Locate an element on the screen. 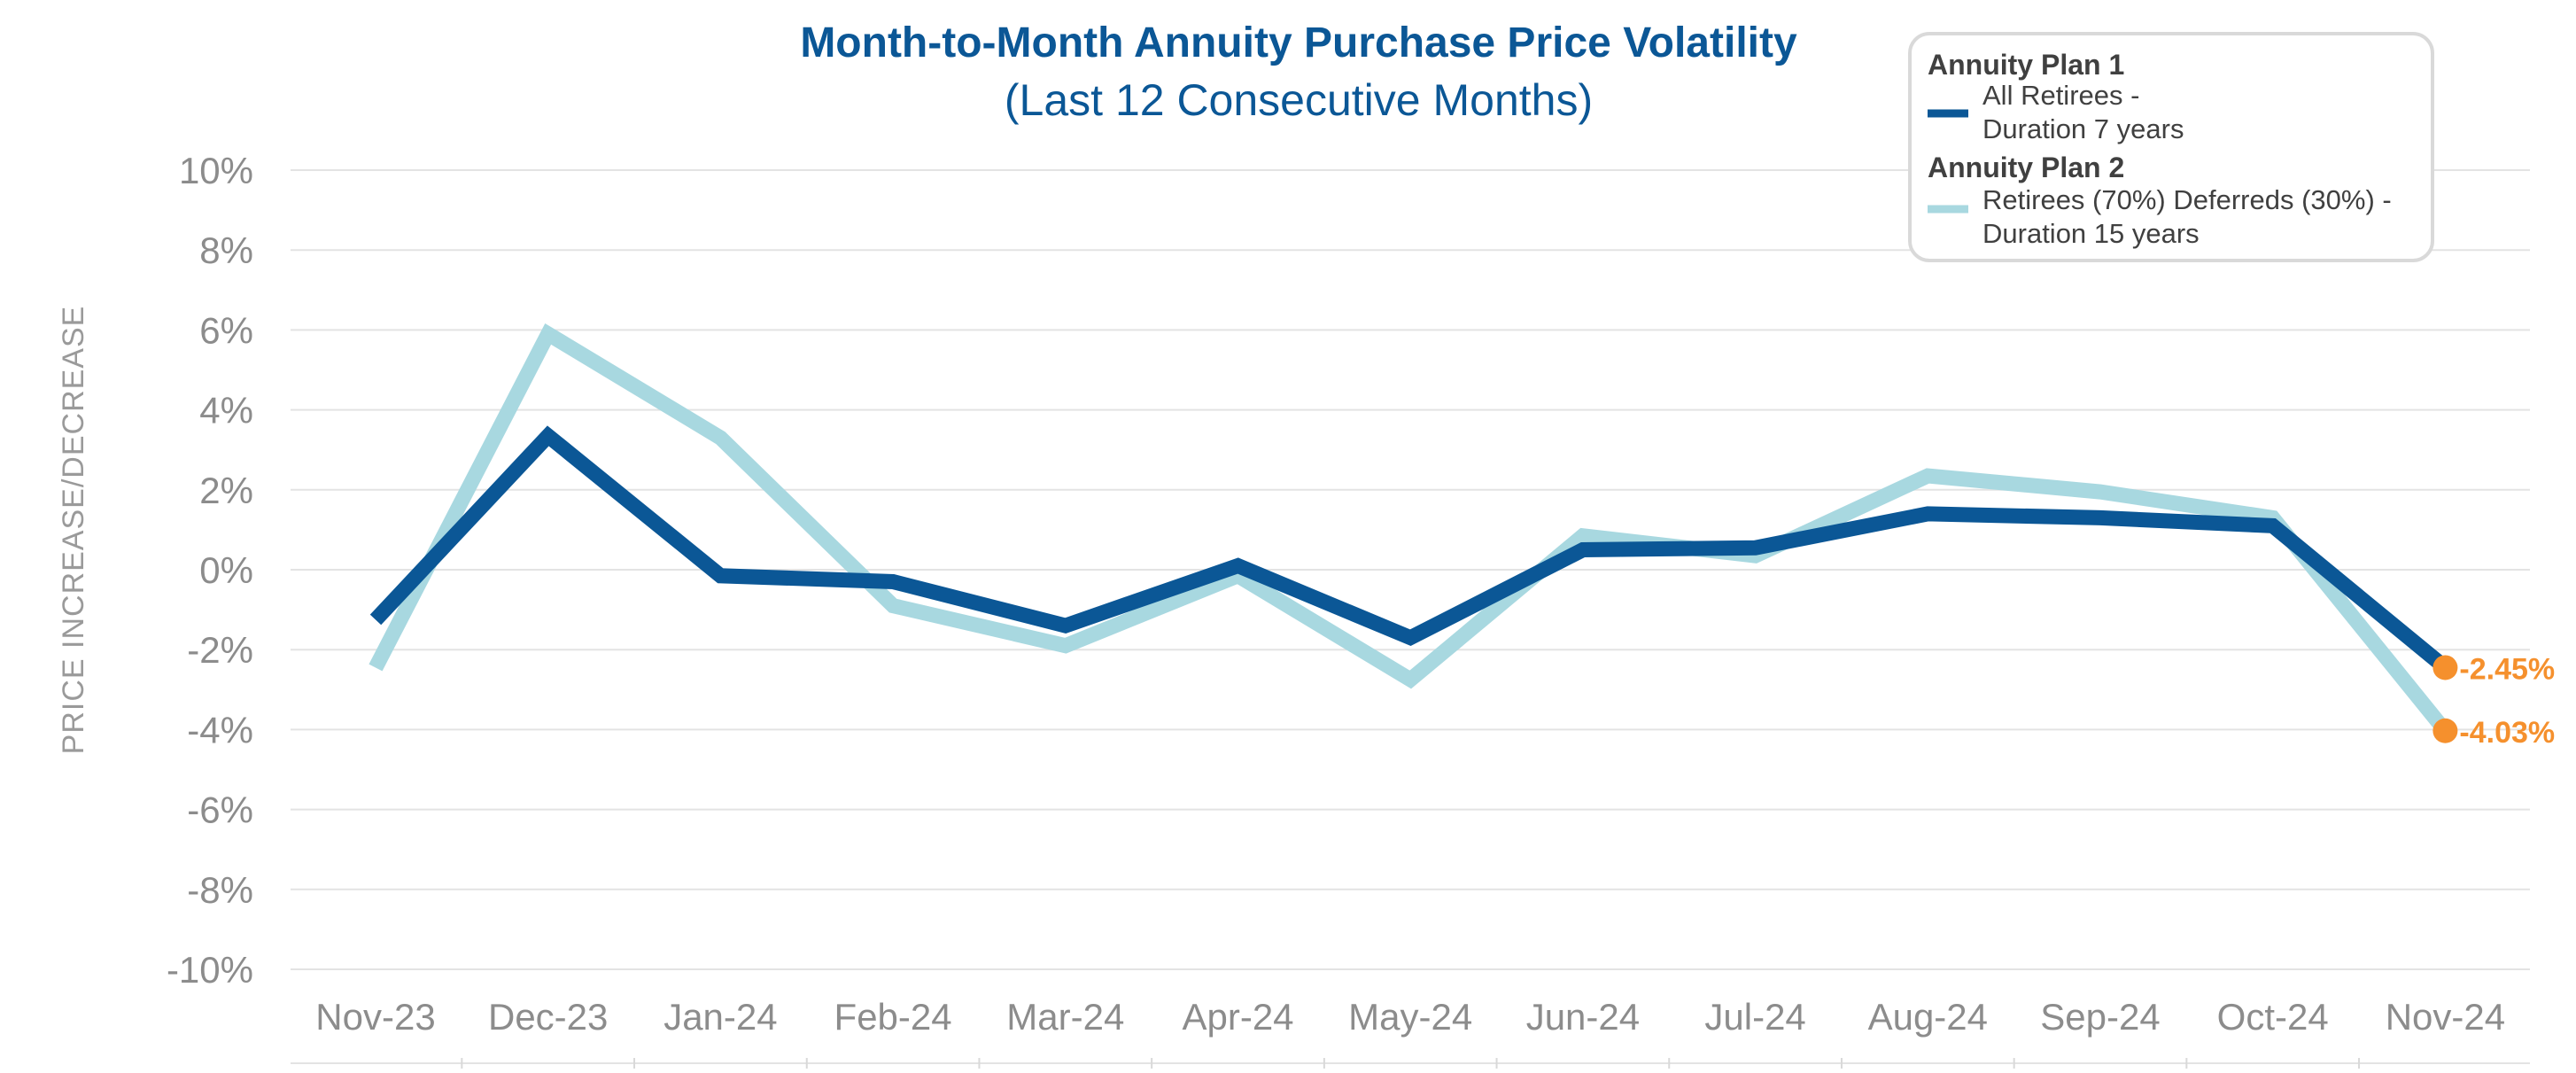 The image size is (2576, 1073). y-tick-label: -10% is located at coordinates (210, 970).